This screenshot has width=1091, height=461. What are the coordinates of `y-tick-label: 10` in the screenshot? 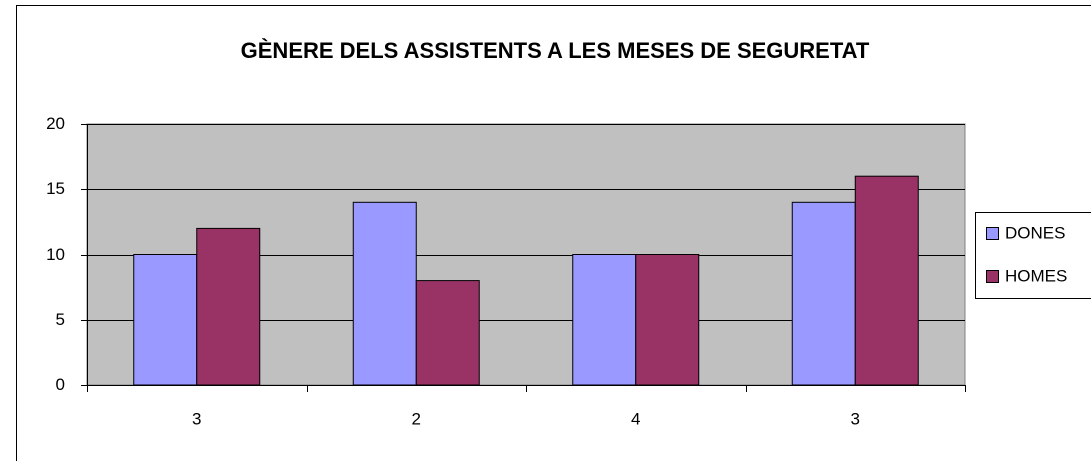 It's located at (55, 254).